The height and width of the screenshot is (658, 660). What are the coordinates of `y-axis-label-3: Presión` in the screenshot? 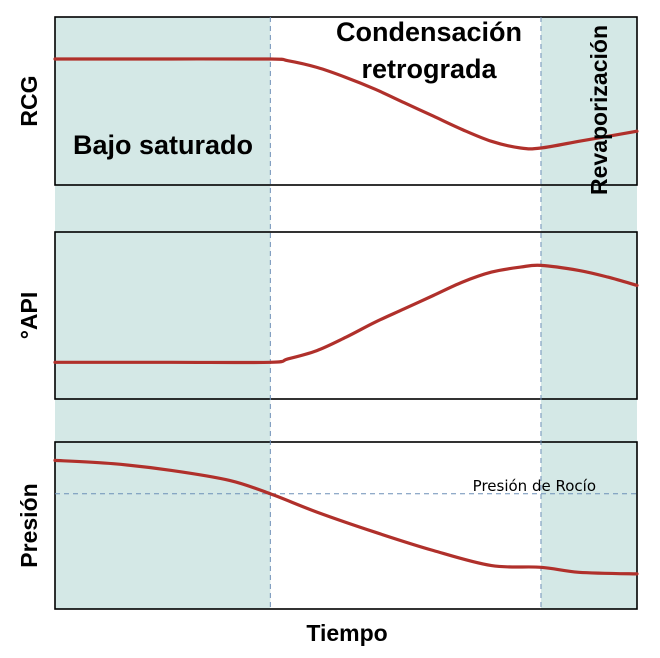 It's located at (29, 525).